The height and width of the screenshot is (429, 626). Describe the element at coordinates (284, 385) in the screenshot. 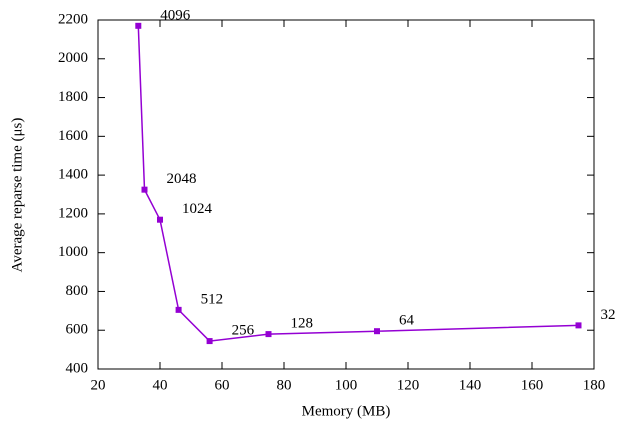

I see `x-tick-label: 80` at that location.